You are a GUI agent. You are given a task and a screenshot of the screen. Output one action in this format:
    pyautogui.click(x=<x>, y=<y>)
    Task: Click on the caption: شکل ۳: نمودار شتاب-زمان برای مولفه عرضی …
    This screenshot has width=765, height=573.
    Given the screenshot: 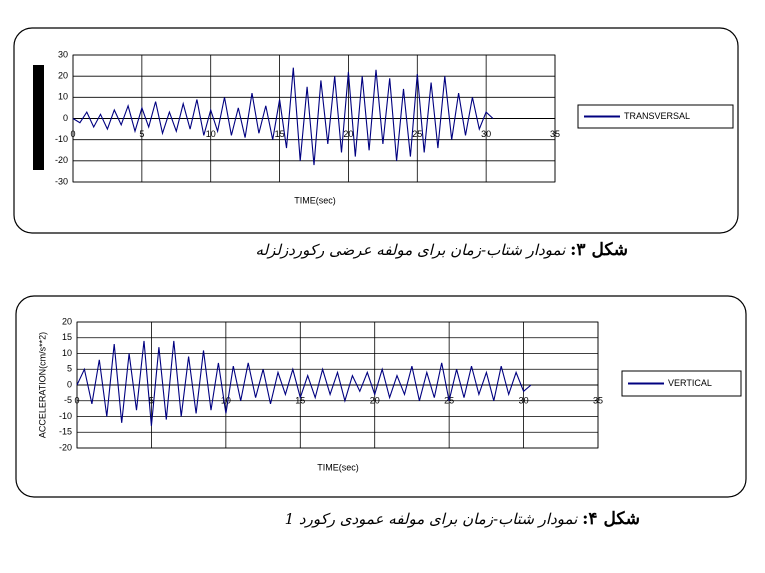 What is the action you would take?
    pyautogui.click(x=442, y=250)
    